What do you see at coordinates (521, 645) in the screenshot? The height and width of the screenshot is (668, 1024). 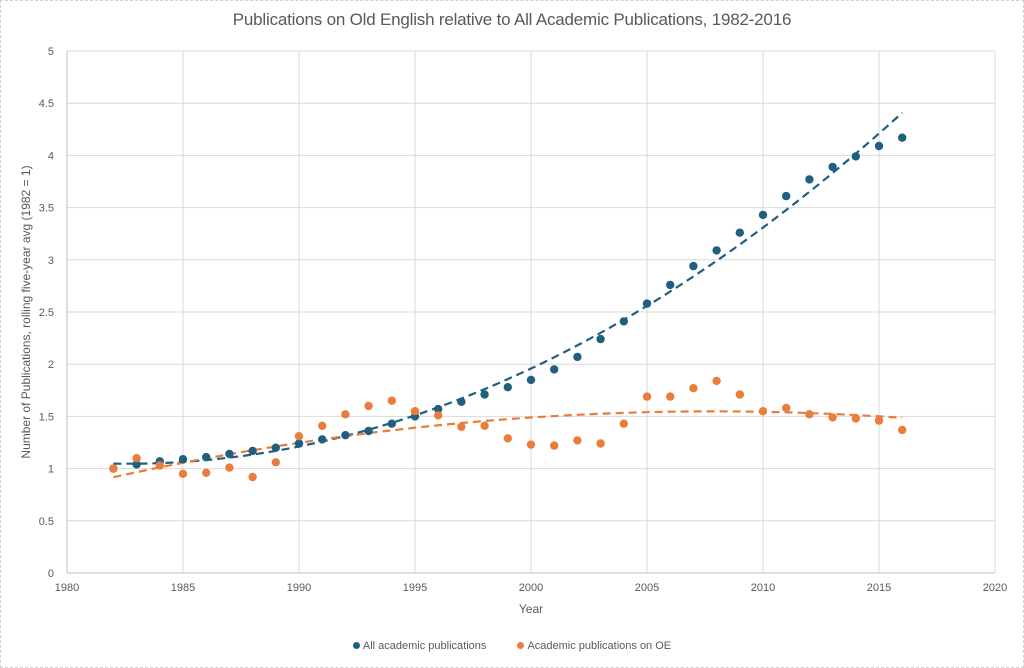 I see `legend-marker-oe` at bounding box center [521, 645].